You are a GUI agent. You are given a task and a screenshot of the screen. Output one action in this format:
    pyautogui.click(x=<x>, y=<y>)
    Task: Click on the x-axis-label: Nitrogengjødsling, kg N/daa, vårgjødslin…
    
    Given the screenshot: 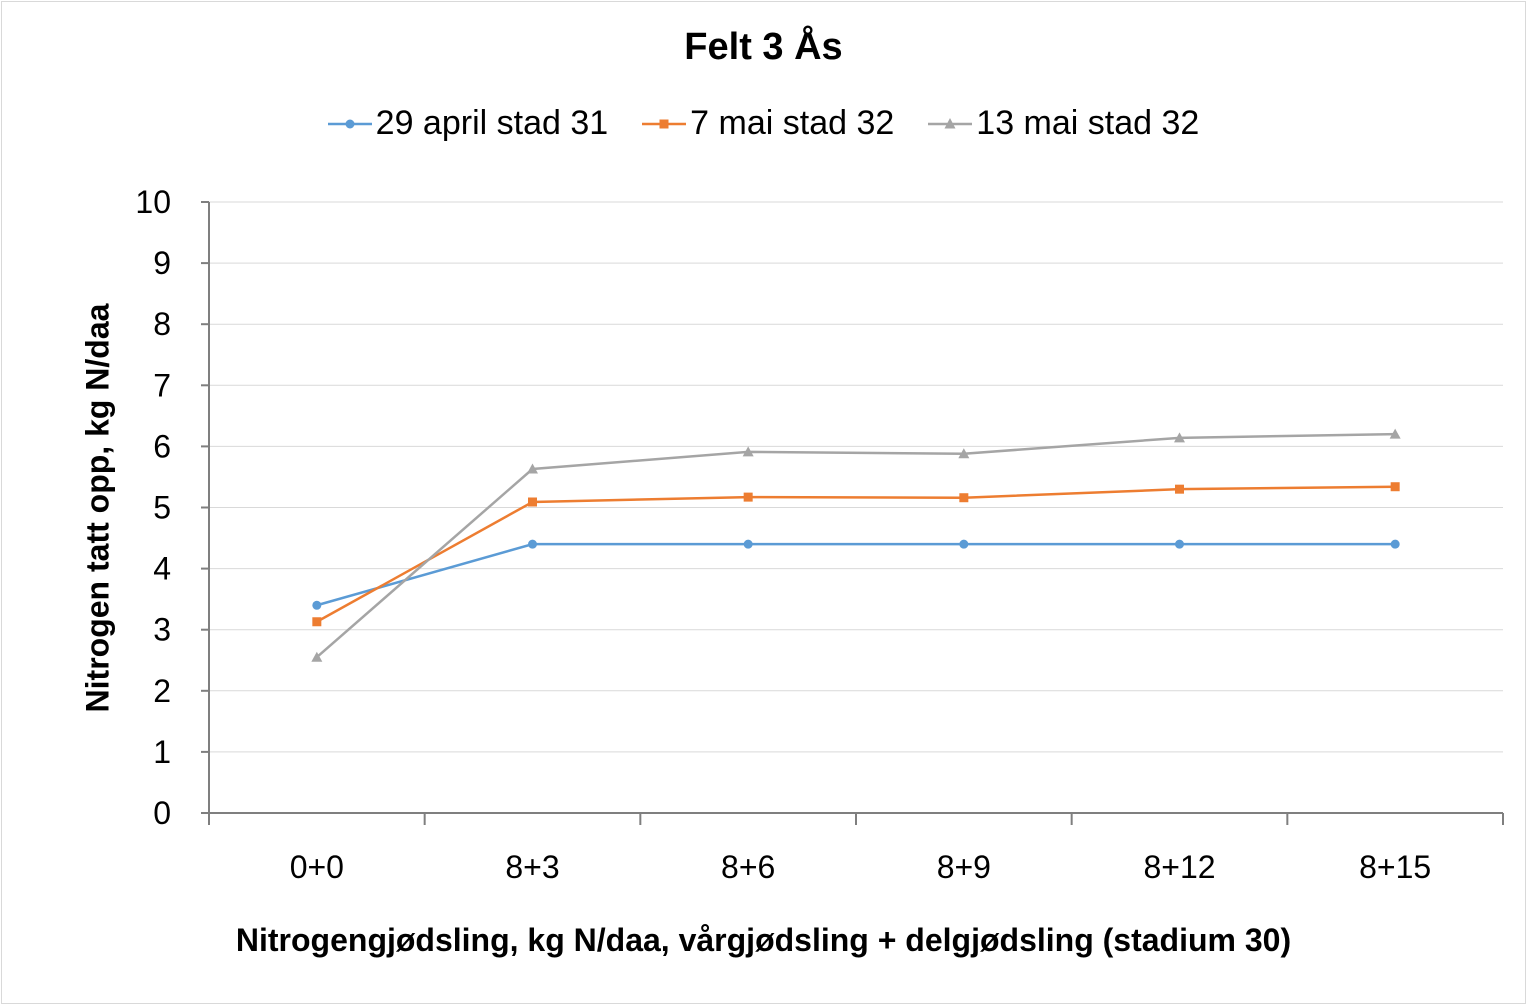 What is the action you would take?
    pyautogui.click(x=763, y=940)
    